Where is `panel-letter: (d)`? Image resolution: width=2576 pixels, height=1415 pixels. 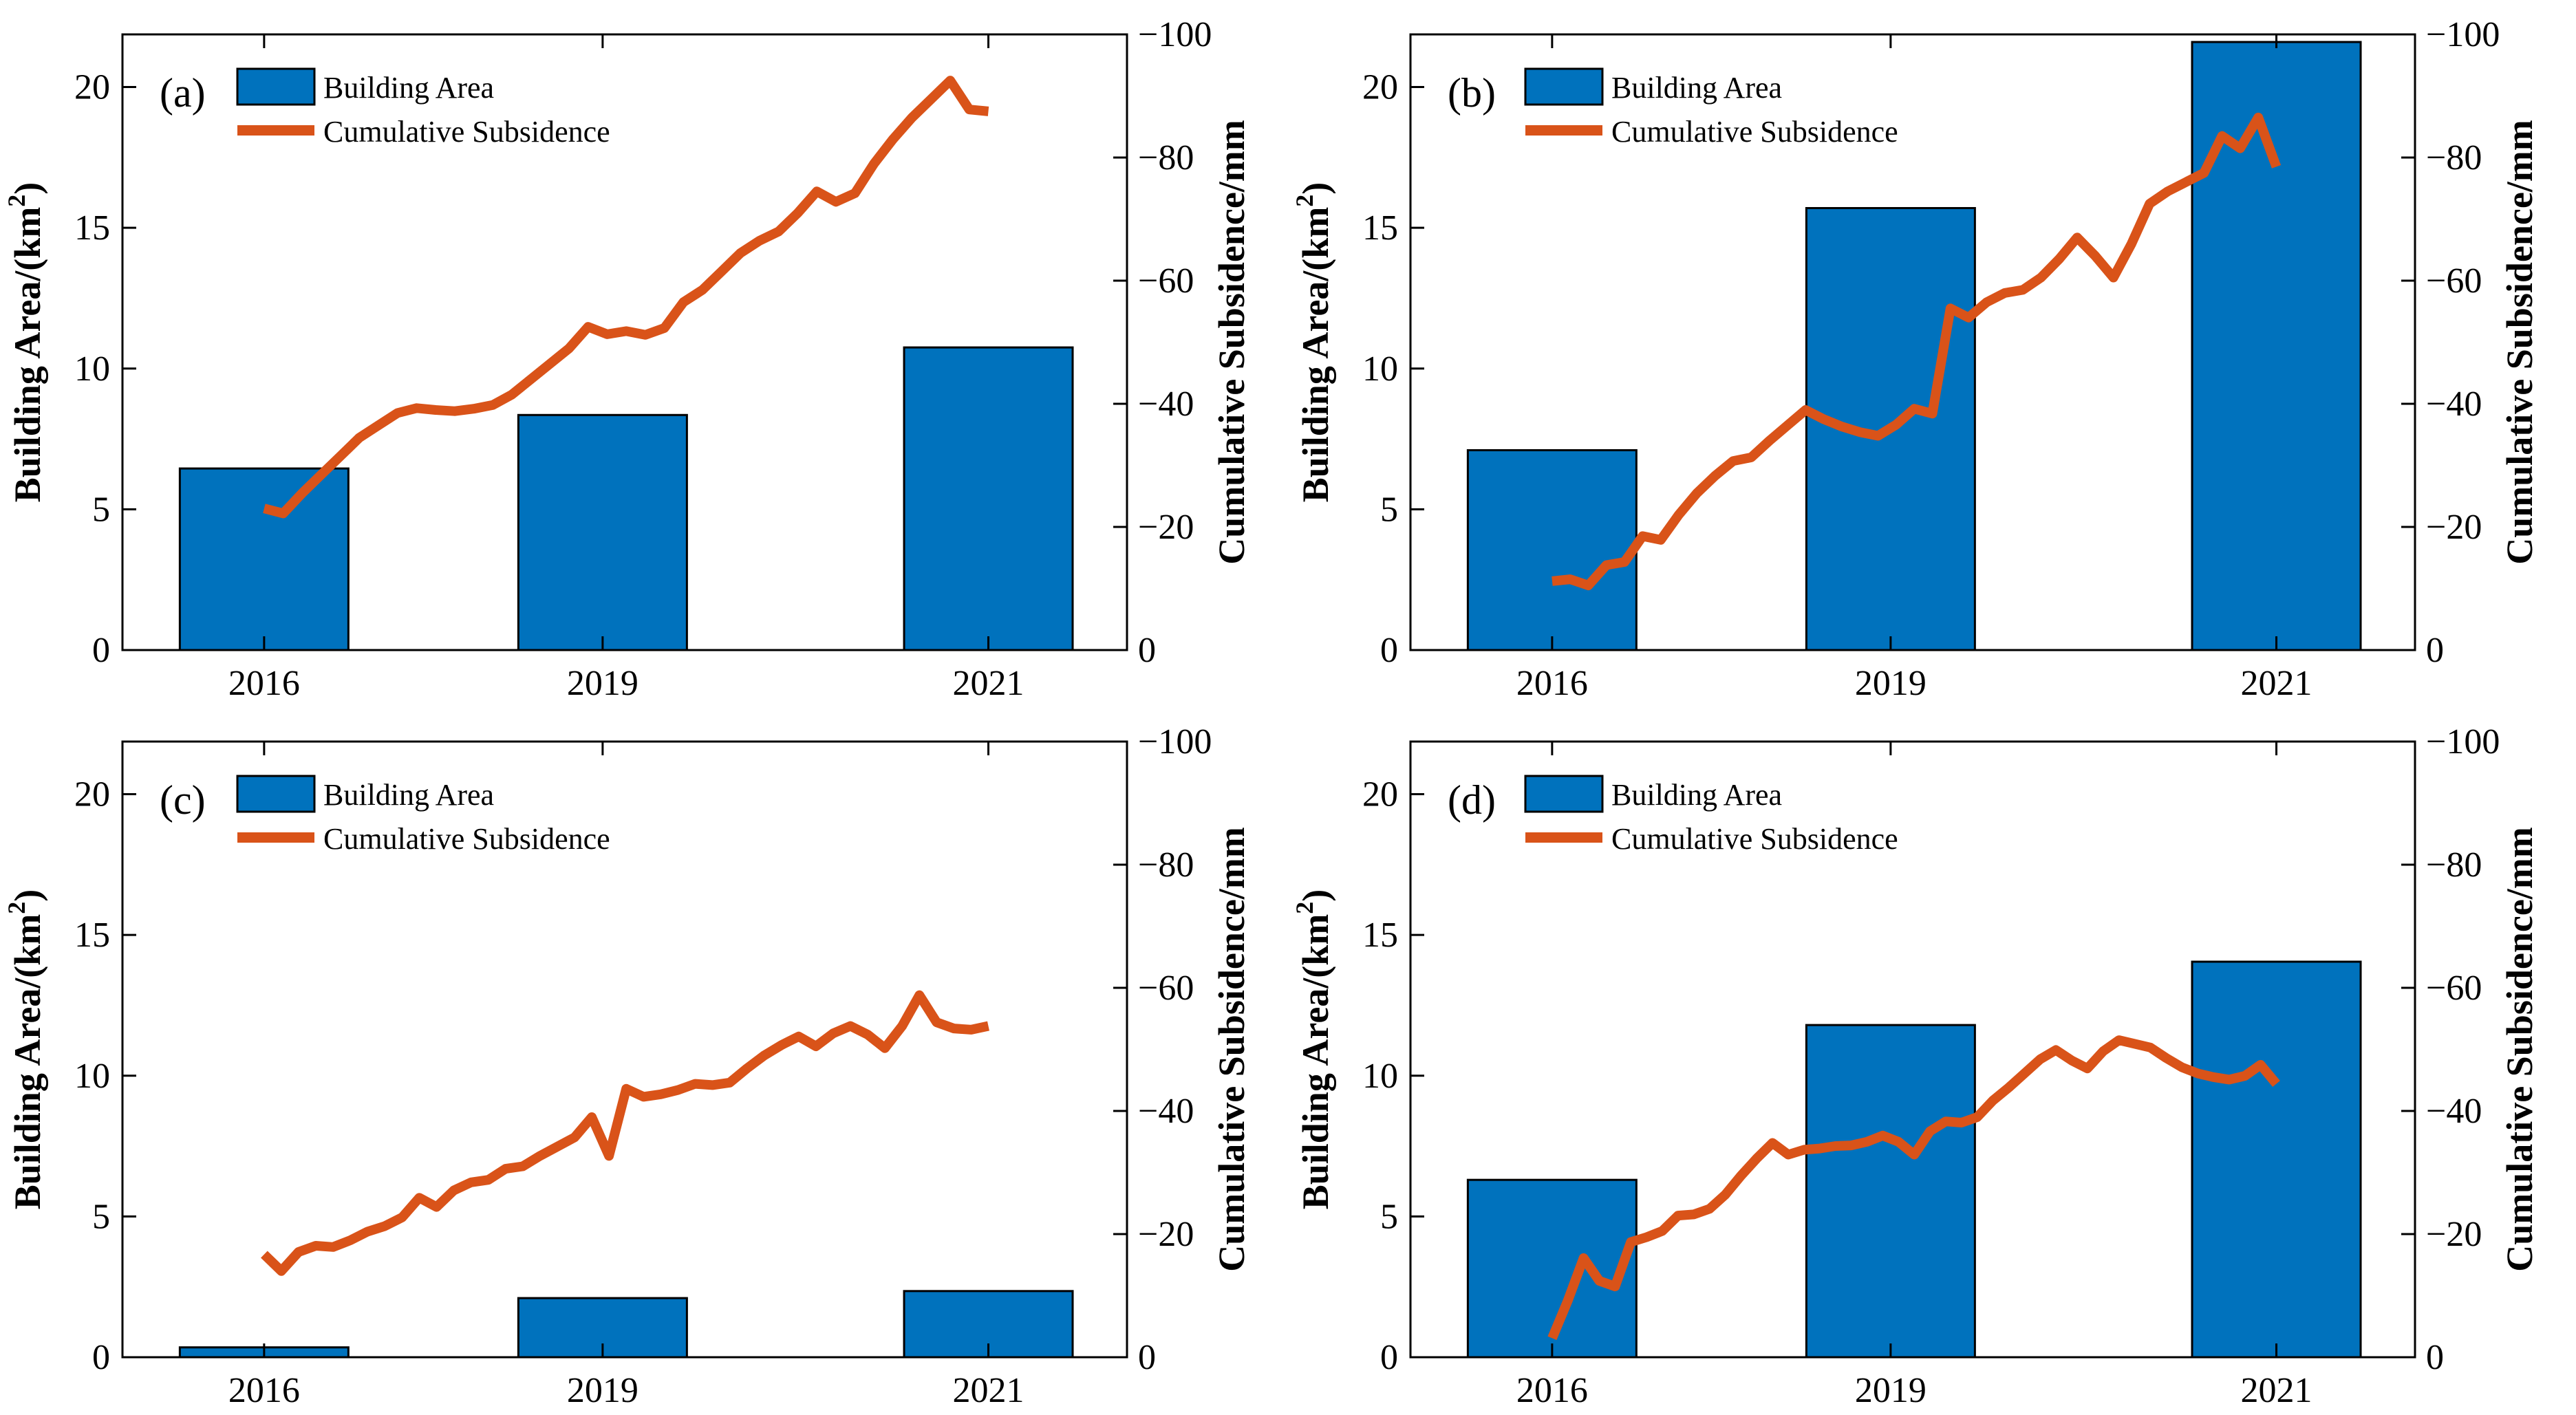 panel-letter: (d) is located at coordinates (1472, 800).